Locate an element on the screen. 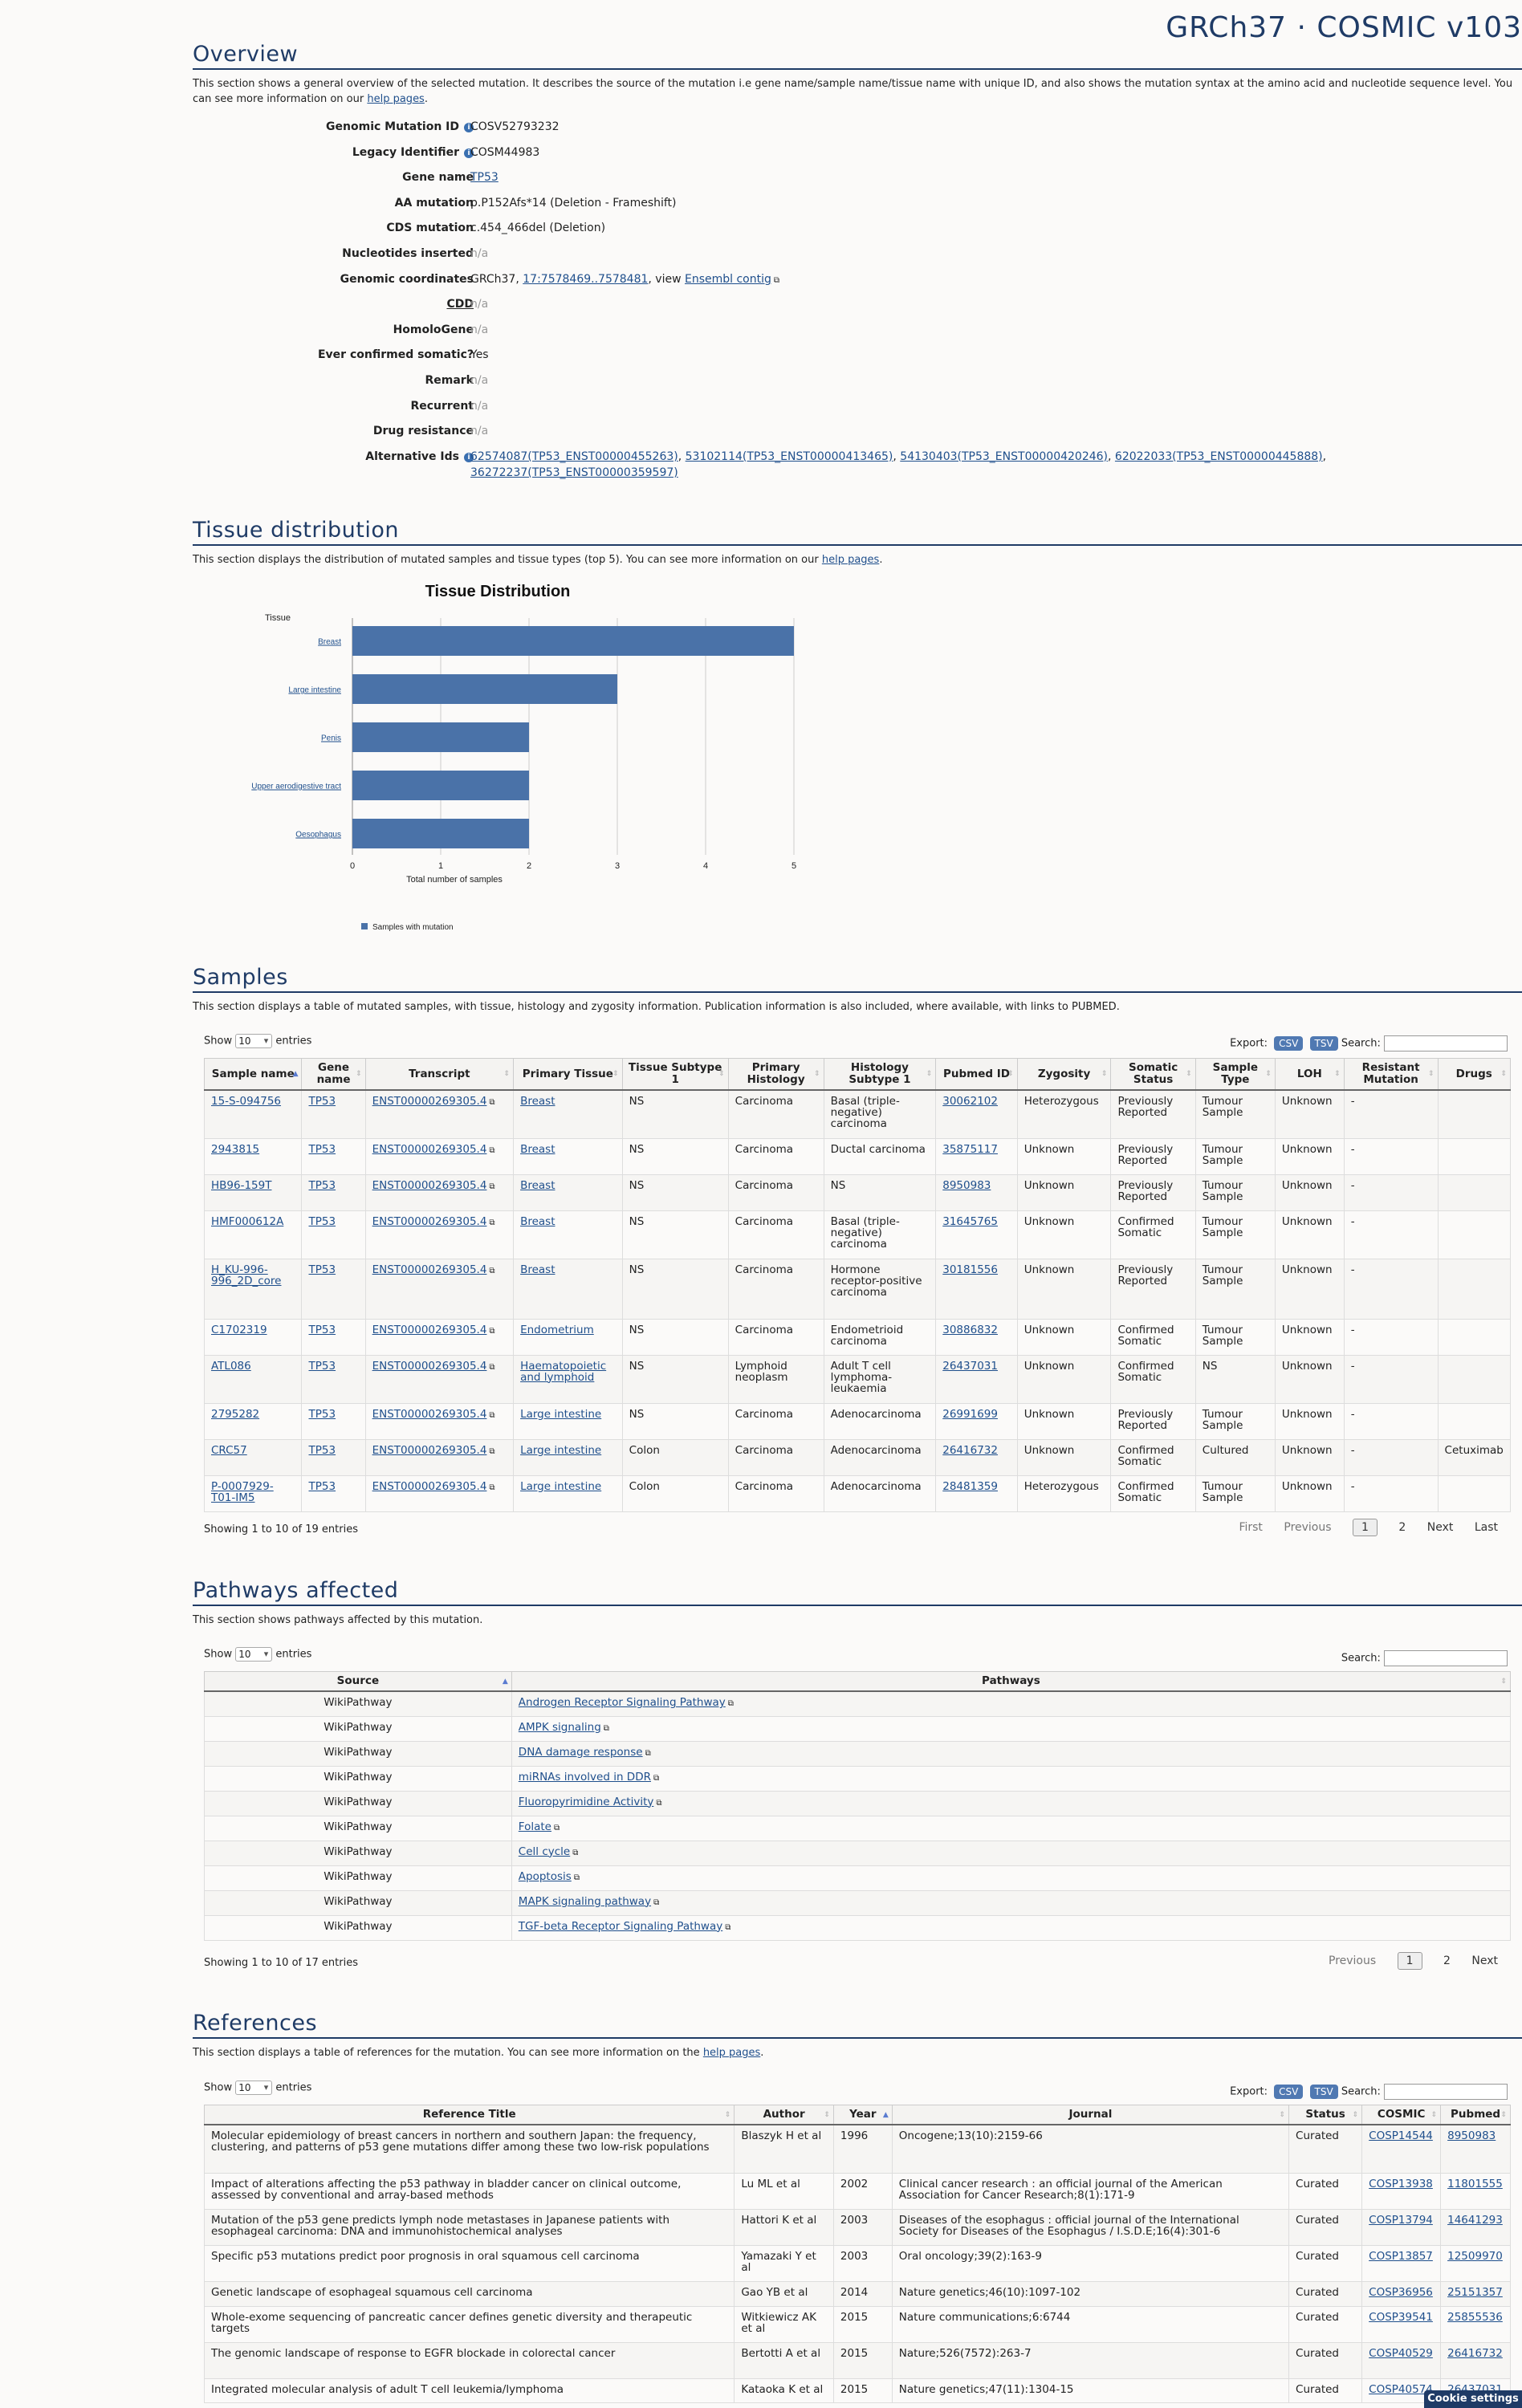 The width and height of the screenshot is (1522, 2408). samples-column-header: Somatic Status ⇕ is located at coordinates (1153, 1074).